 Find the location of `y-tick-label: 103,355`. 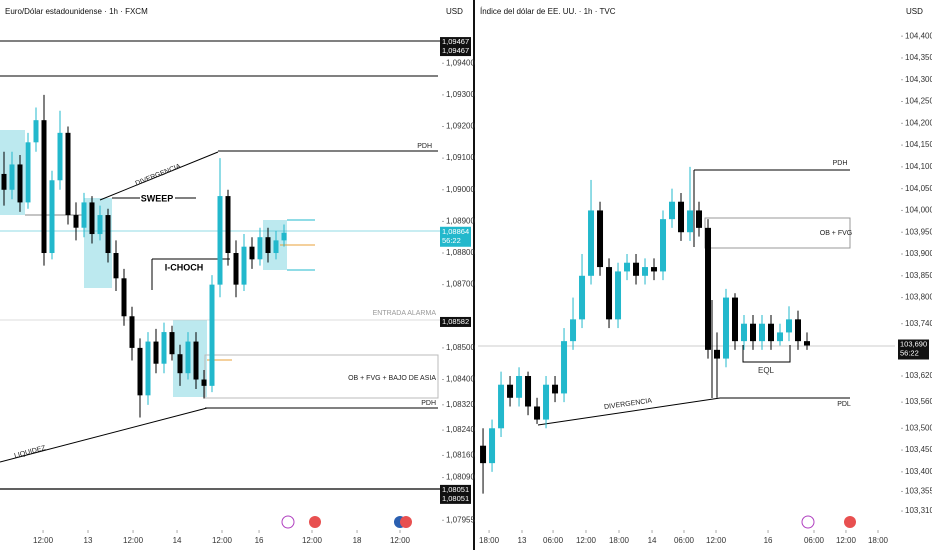

y-tick-label: 103,355 is located at coordinates (918, 491).